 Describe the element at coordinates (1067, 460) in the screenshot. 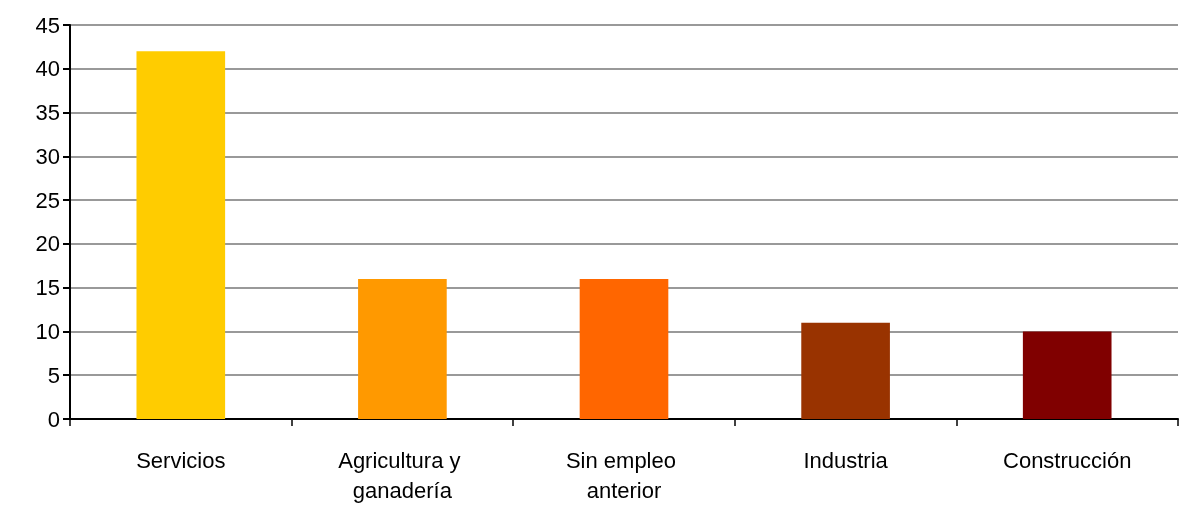

I see `x-tick-label: Construcción` at that location.